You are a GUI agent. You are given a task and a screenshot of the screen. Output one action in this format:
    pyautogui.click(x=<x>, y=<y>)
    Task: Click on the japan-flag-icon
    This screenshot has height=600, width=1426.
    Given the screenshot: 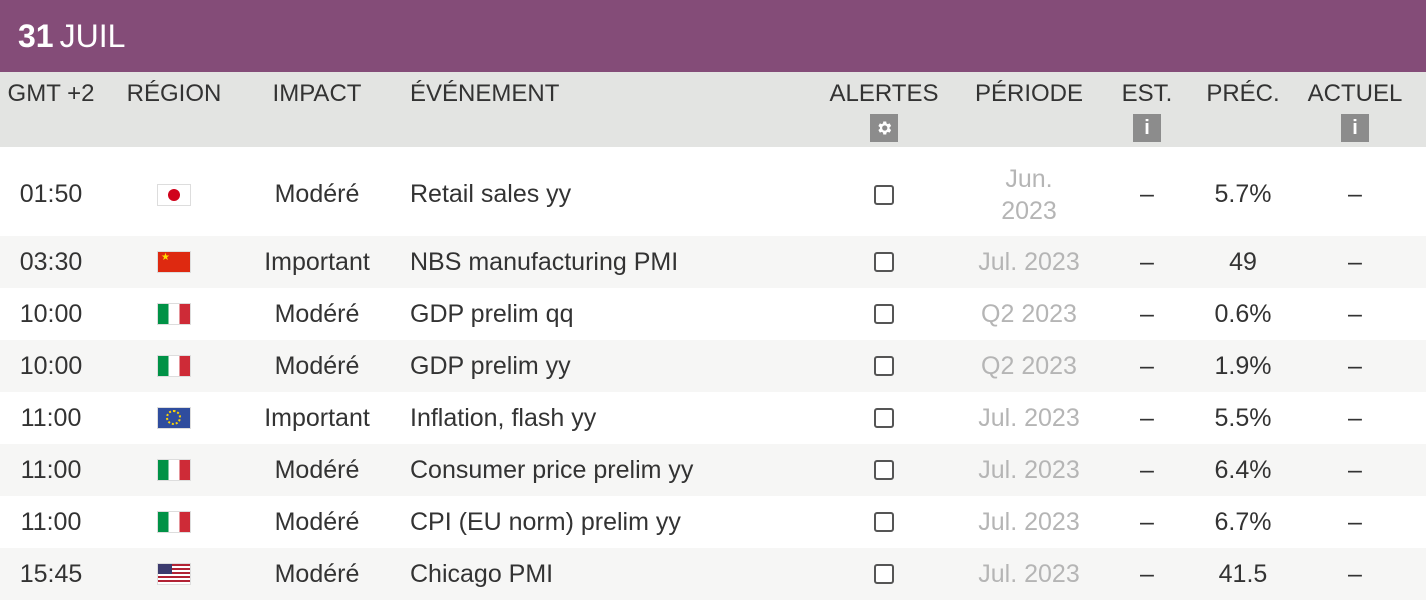 What is the action you would take?
    pyautogui.click(x=174, y=194)
    